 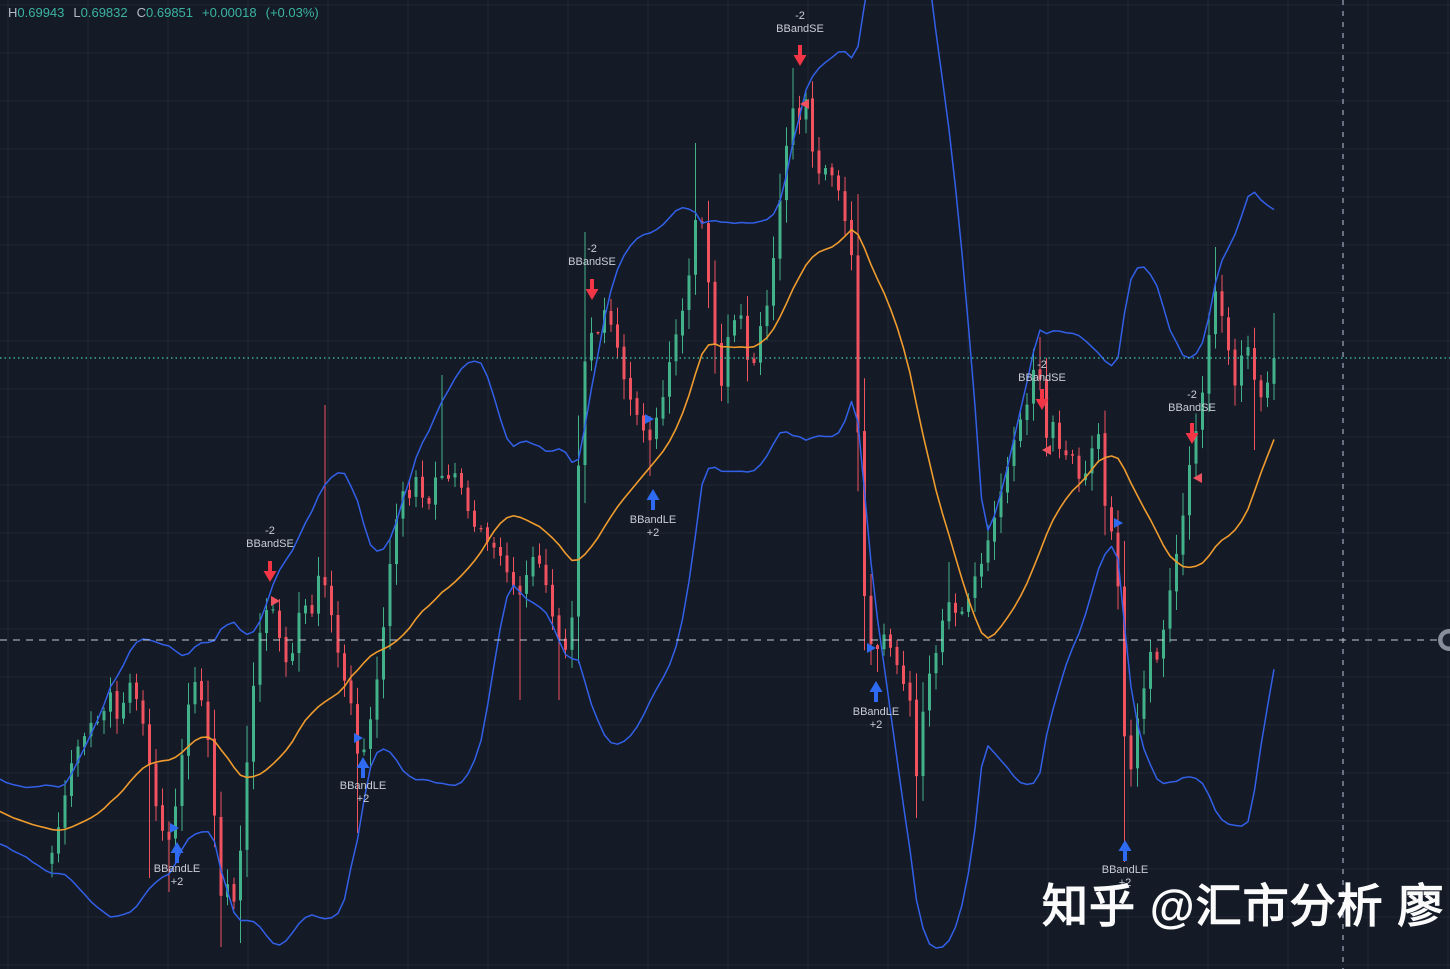 What do you see at coordinates (104, 12) in the screenshot?
I see `low-value: 0.69832` at bounding box center [104, 12].